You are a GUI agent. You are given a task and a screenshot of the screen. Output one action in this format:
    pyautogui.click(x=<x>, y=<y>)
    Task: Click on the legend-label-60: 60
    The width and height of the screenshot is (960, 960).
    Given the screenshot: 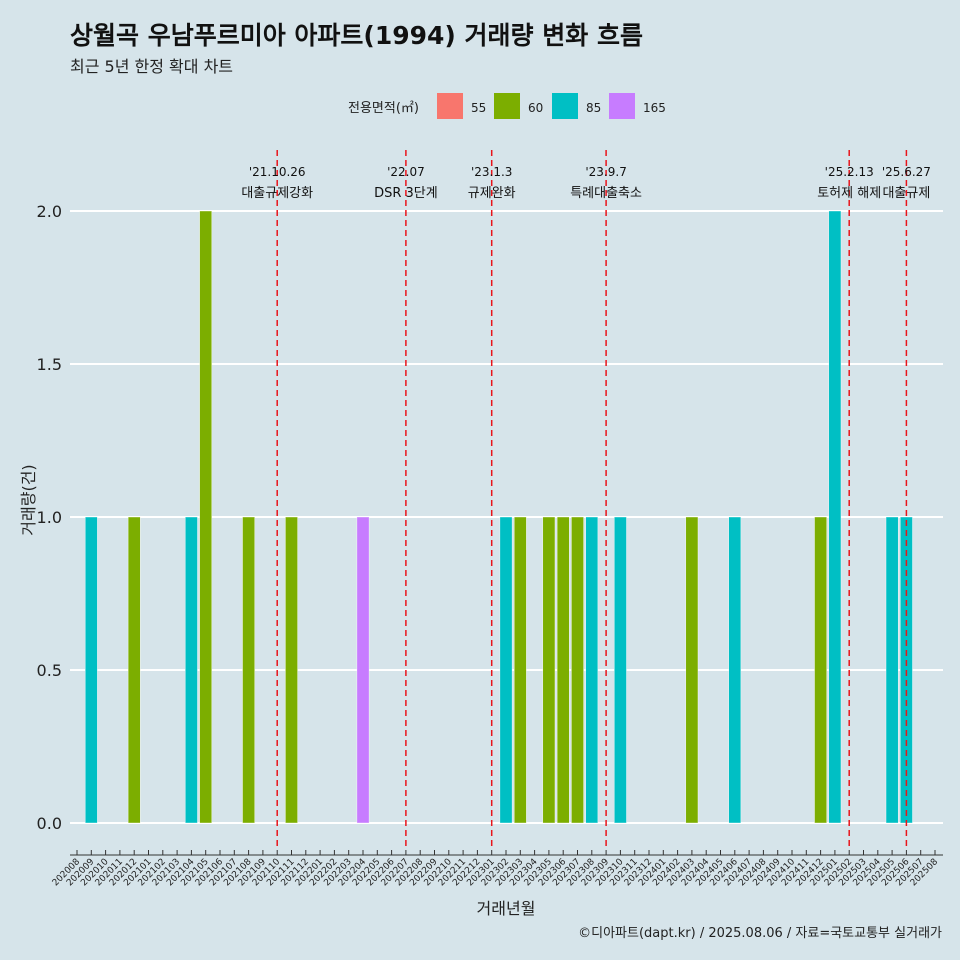 What is the action you would take?
    pyautogui.click(x=535, y=108)
    